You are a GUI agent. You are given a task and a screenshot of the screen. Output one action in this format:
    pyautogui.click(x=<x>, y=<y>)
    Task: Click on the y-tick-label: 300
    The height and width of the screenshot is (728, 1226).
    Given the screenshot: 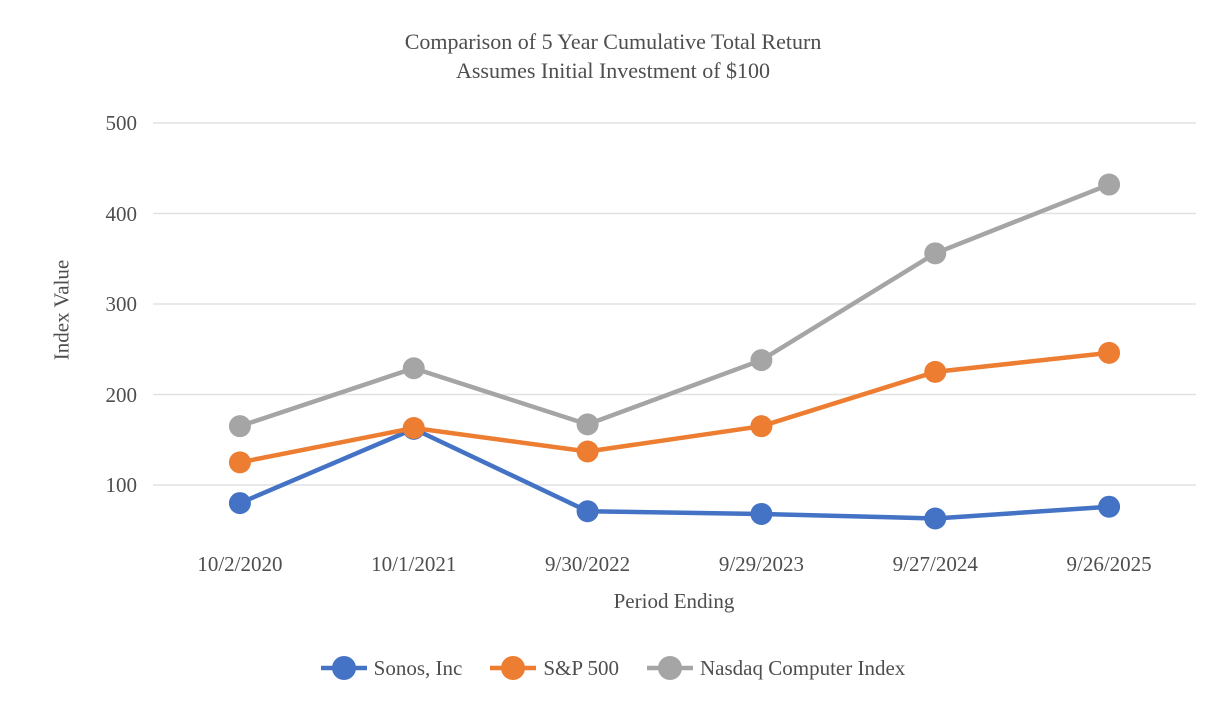 What is the action you would take?
    pyautogui.click(x=121, y=304)
    